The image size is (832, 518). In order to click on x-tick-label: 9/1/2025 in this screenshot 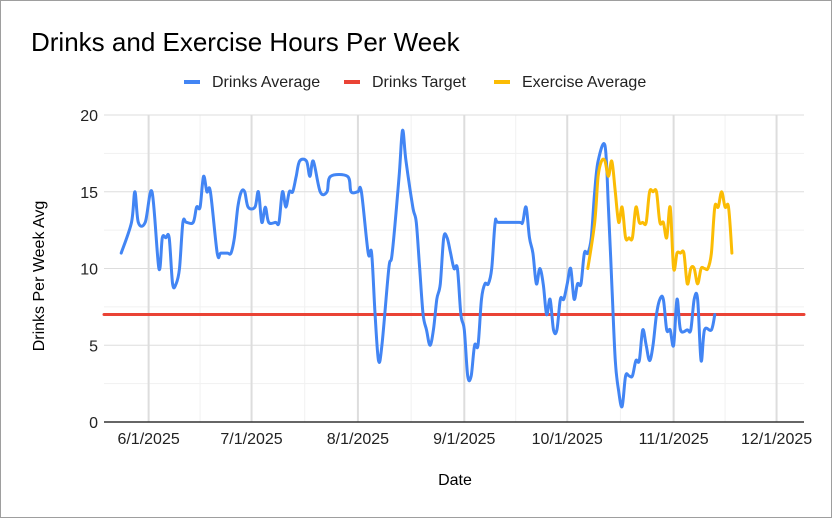, I will do `click(464, 439)`.